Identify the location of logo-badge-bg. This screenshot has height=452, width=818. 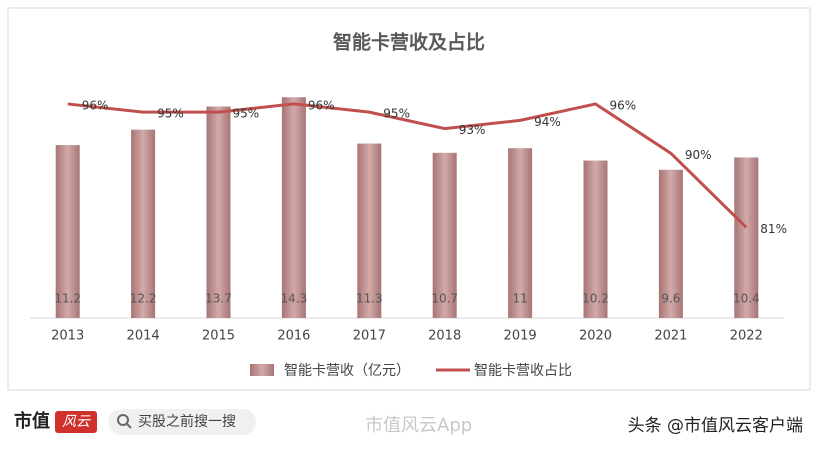
(76, 422).